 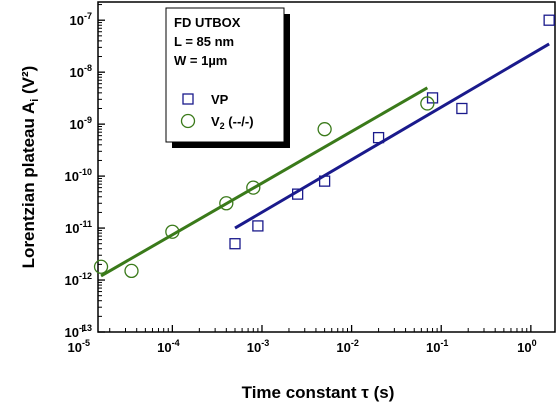 I want to click on y-tick-label: 10⁻⁹, so click(x=81, y=123).